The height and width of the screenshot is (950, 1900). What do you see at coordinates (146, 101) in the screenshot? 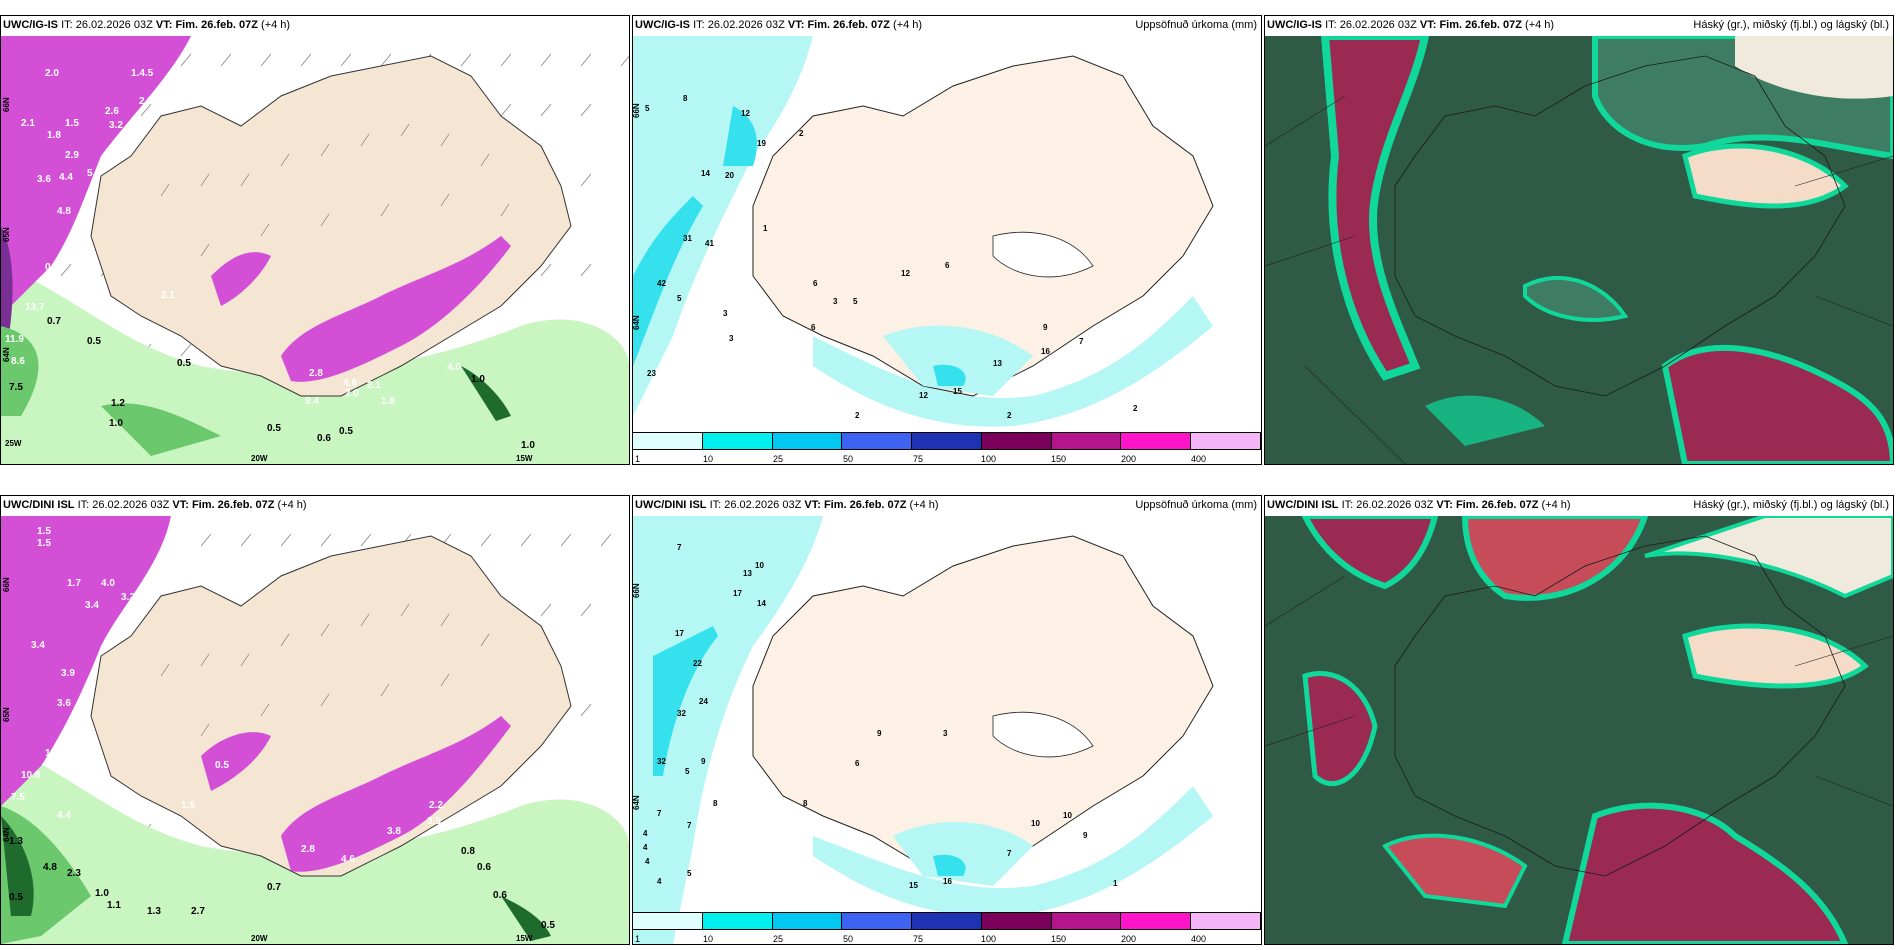
I see `svg-text: 2.5` at bounding box center [146, 101].